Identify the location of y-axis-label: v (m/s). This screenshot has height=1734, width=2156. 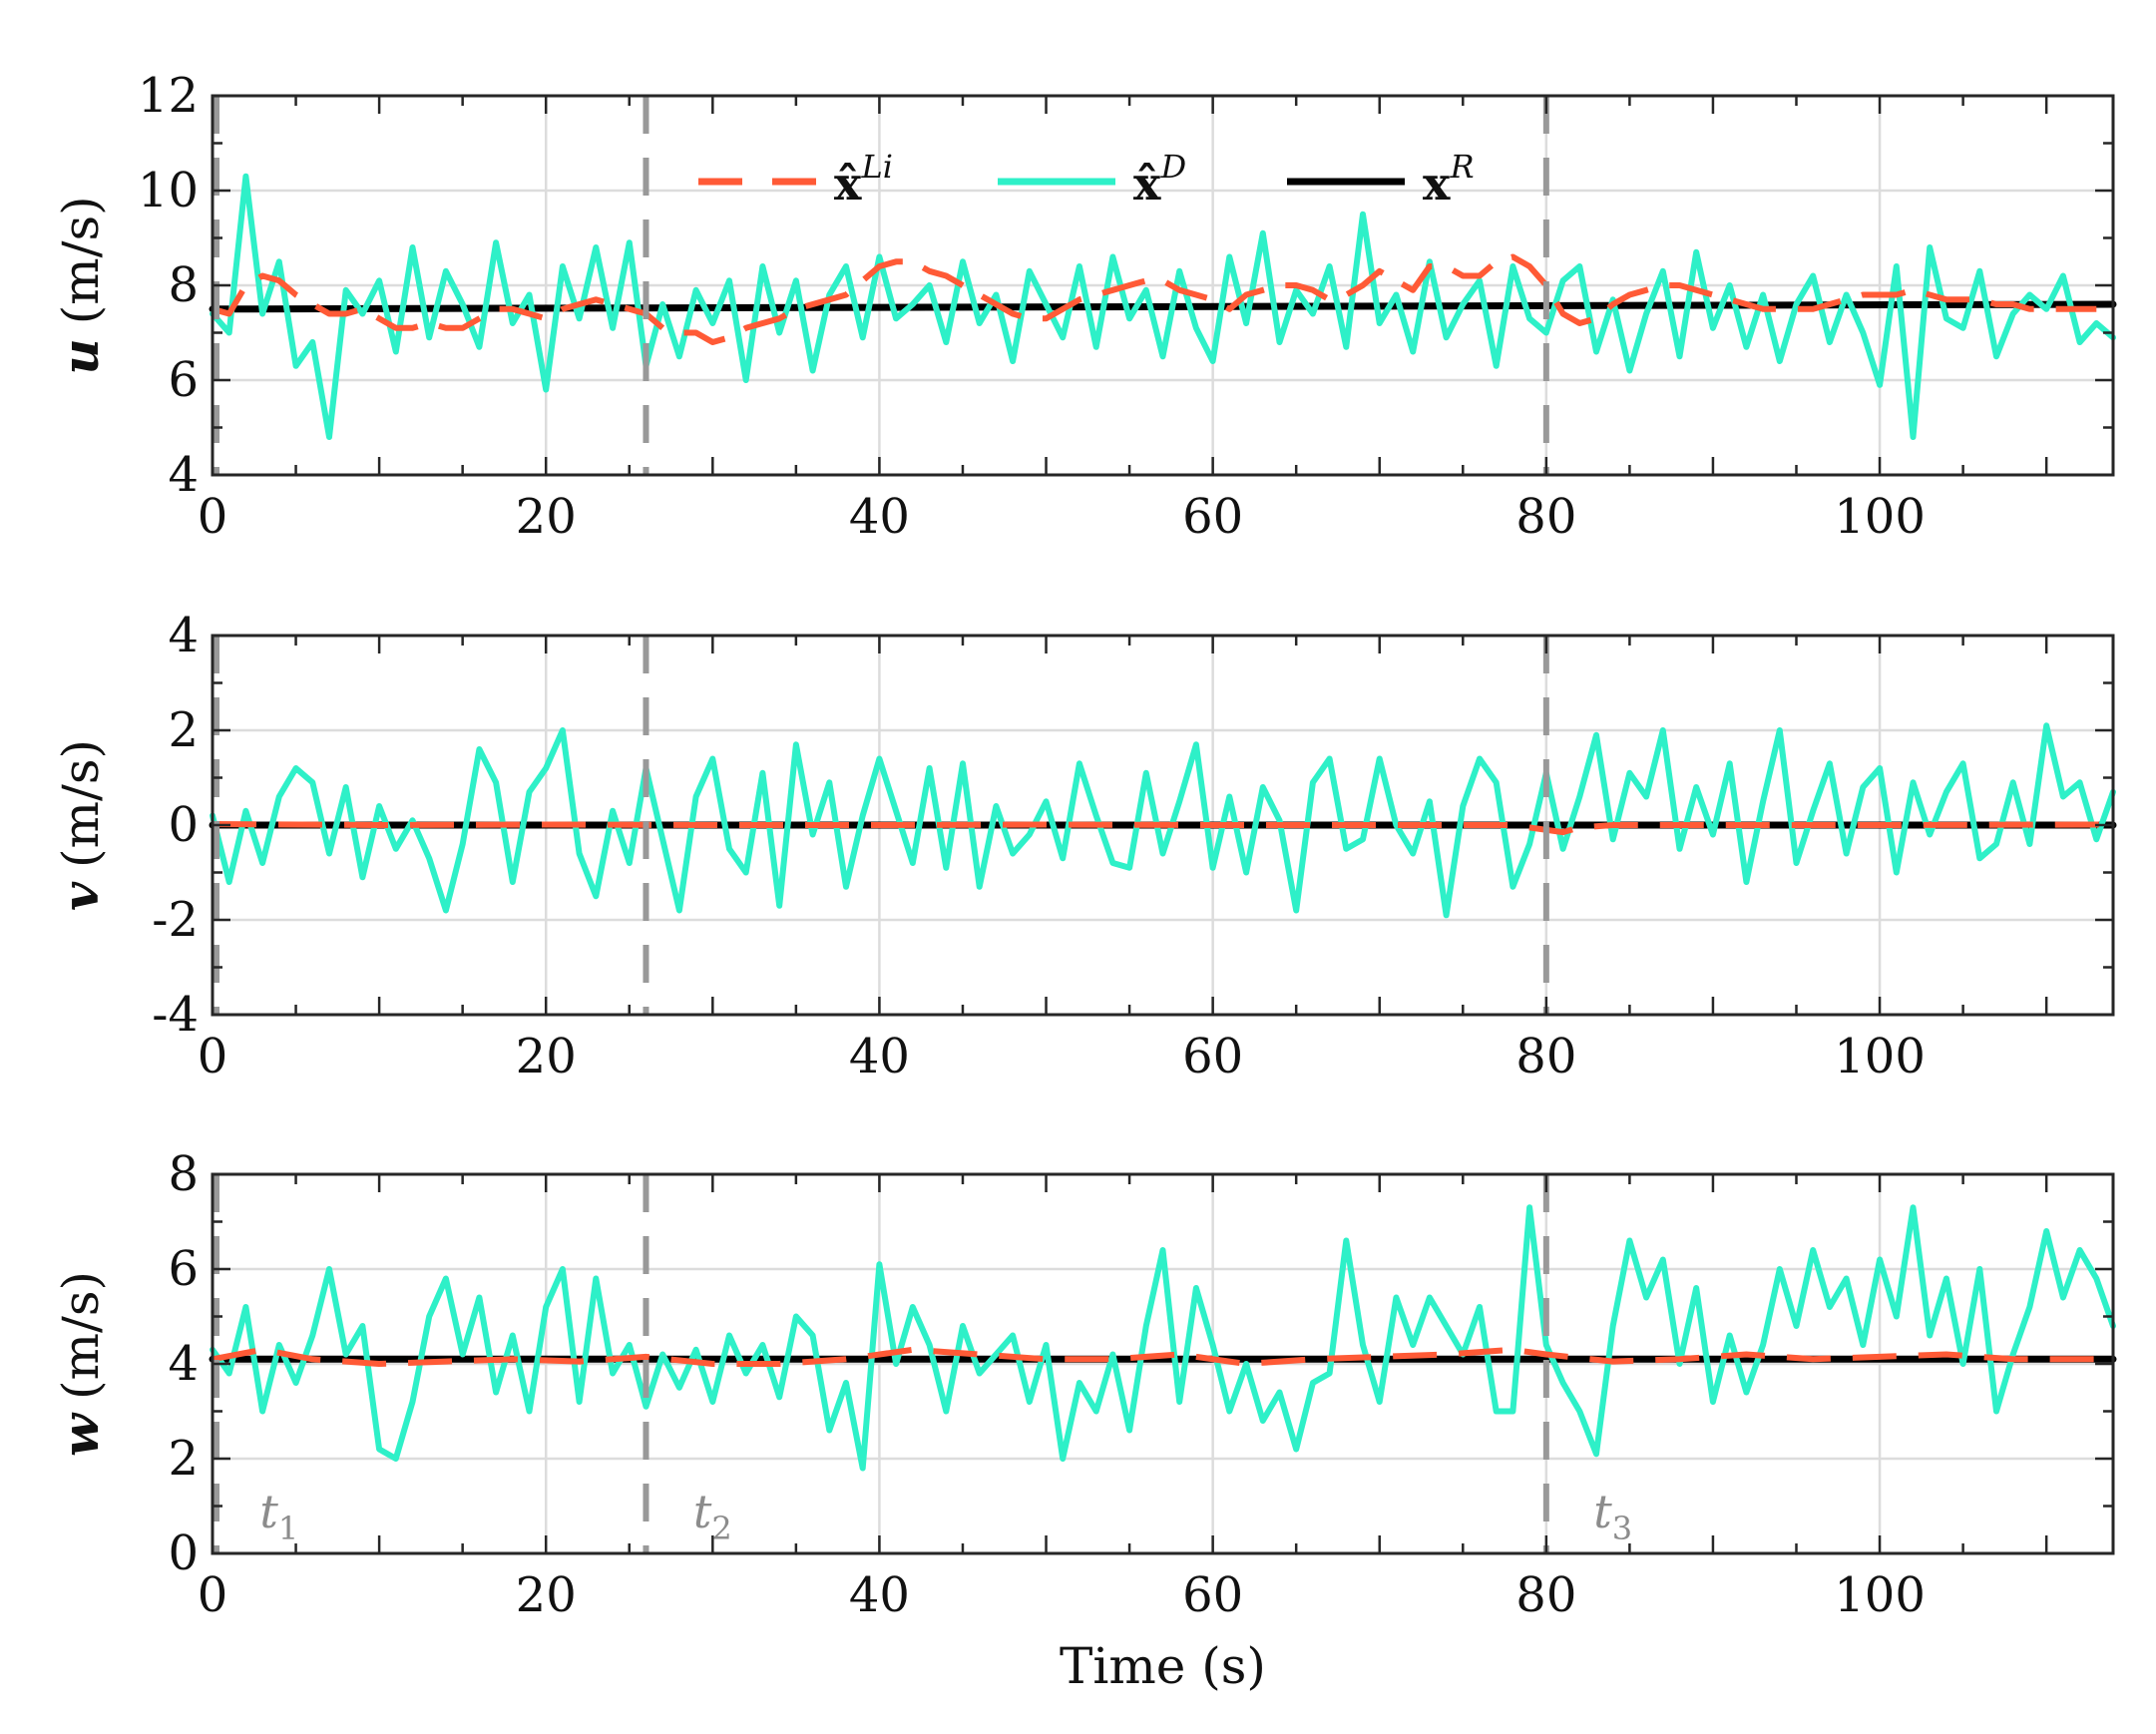
(80, 825).